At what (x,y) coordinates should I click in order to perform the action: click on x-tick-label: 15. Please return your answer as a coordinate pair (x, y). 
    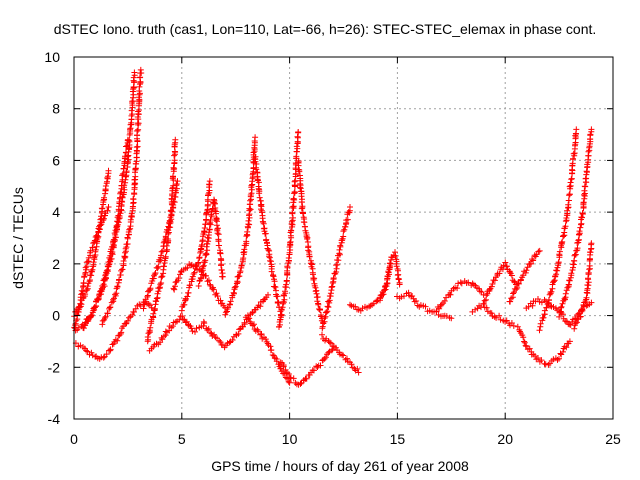
    Looking at the image, I should click on (398, 439).